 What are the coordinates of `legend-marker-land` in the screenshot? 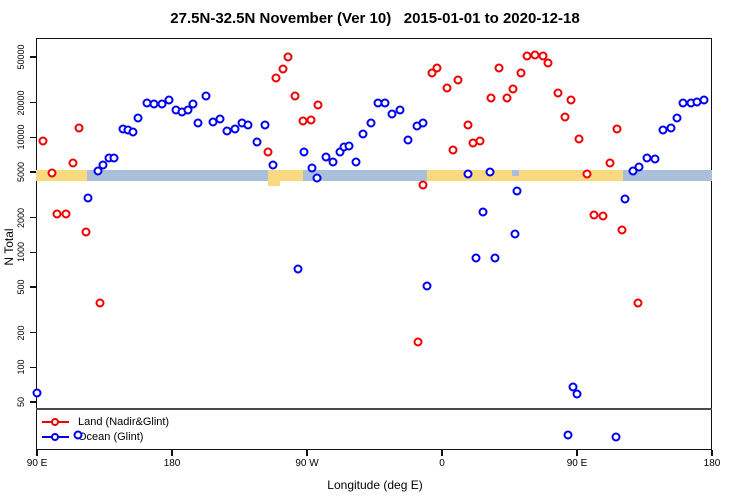 It's located at (55, 422).